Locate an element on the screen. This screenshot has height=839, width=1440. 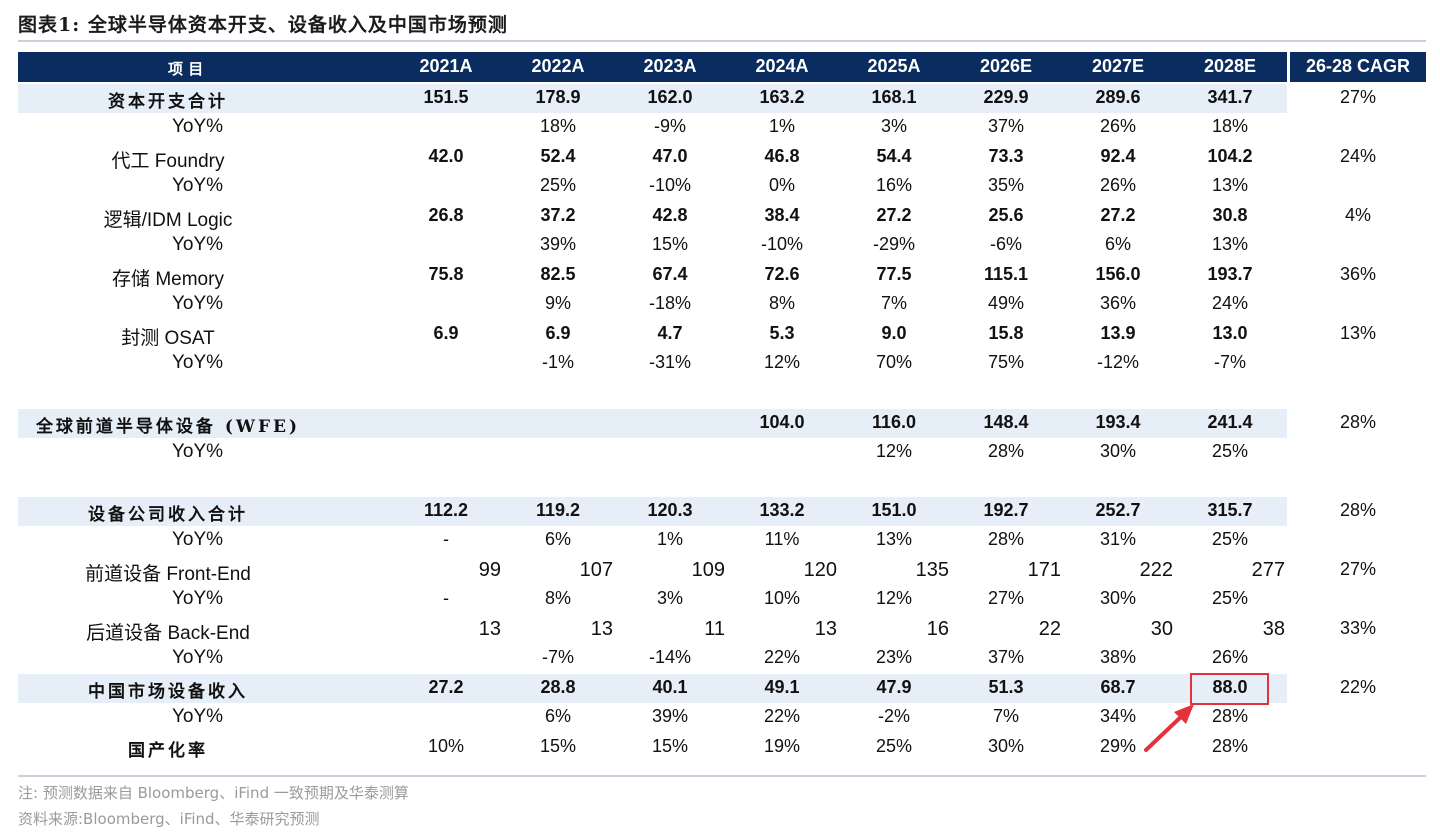
row-value-2024a: 19% is located at coordinates (782, 746).